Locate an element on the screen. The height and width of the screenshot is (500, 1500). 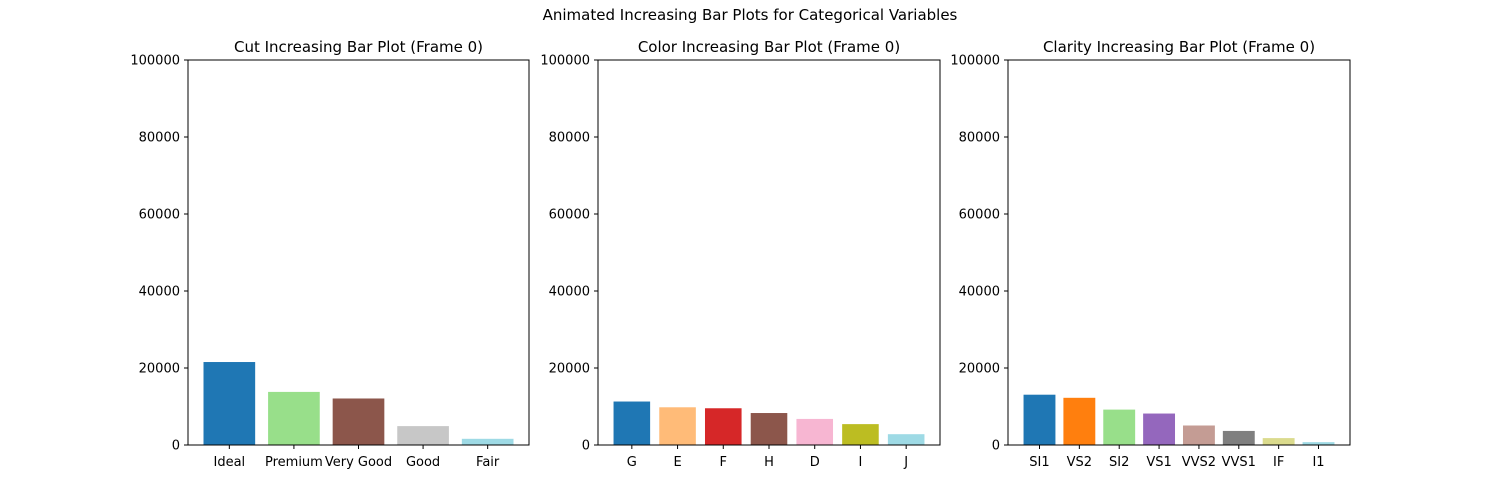
cut-bar-premium is located at coordinates (294, 418).